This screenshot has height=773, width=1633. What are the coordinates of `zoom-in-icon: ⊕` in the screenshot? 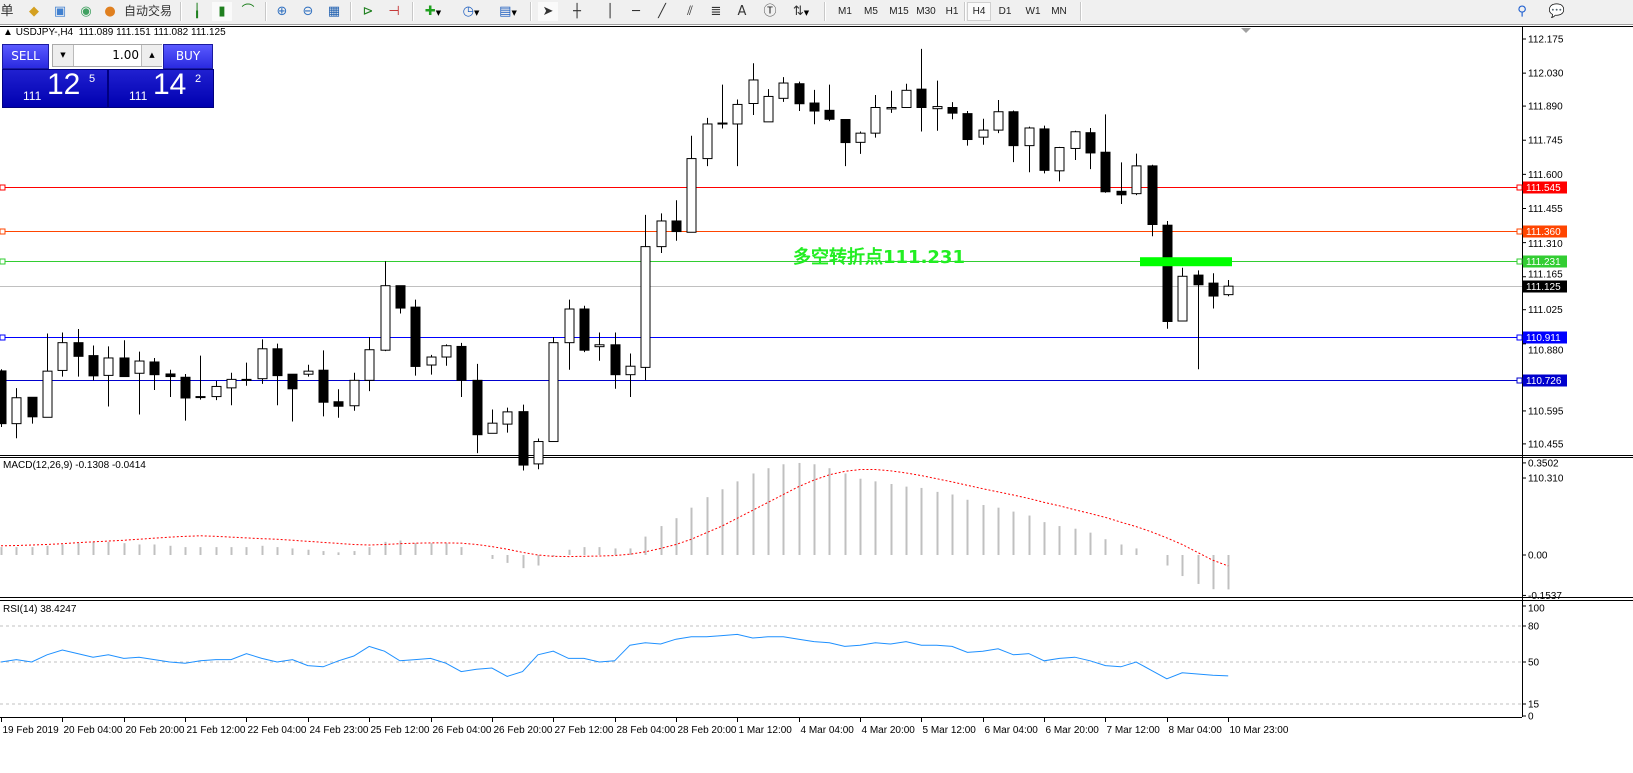 It's located at (282, 11).